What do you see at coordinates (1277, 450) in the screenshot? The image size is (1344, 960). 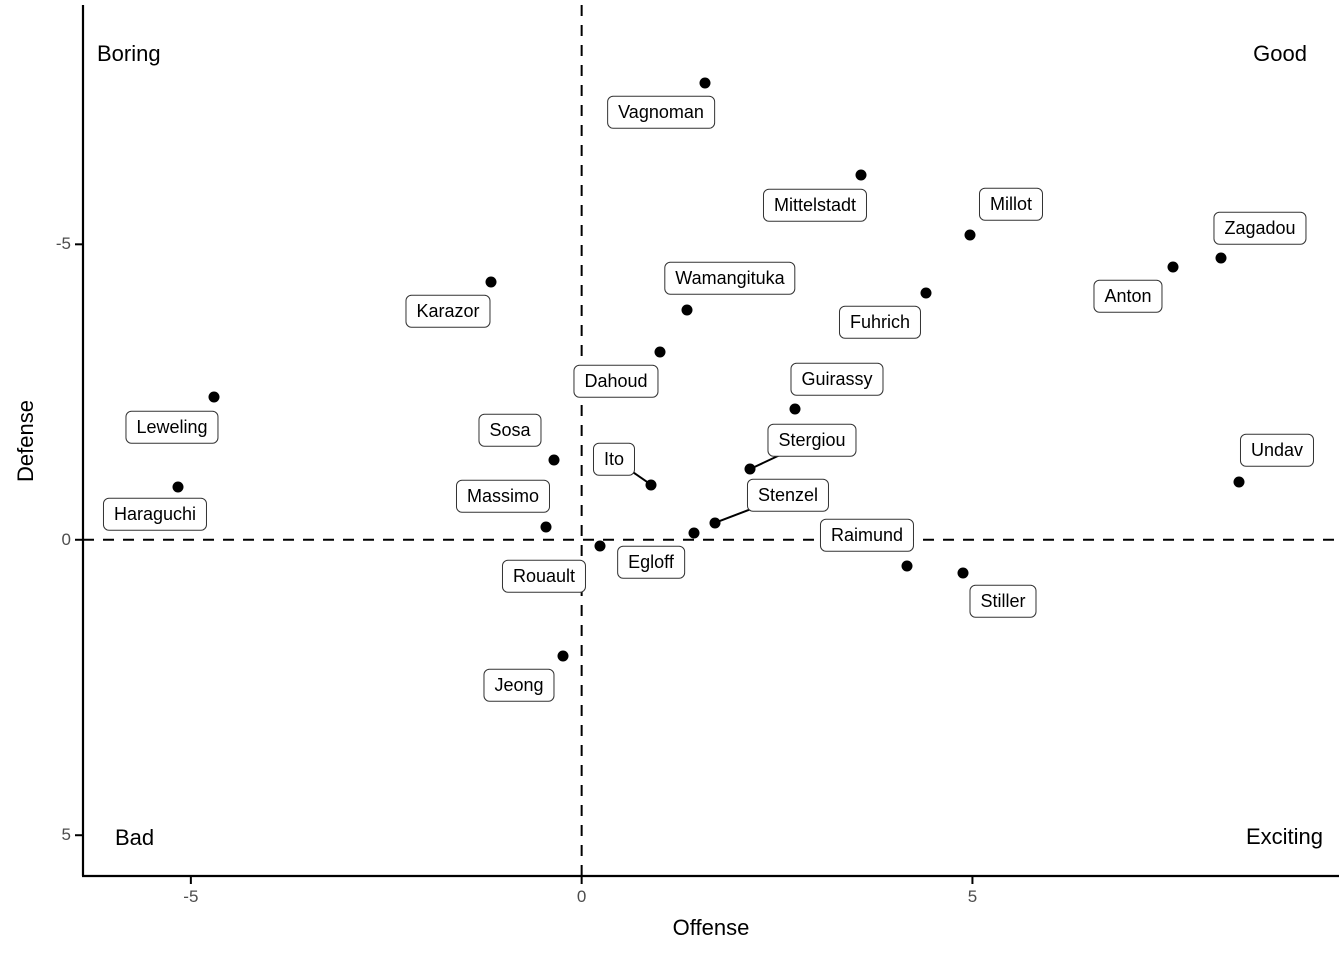 I see `point-label-undav: Undav` at bounding box center [1277, 450].